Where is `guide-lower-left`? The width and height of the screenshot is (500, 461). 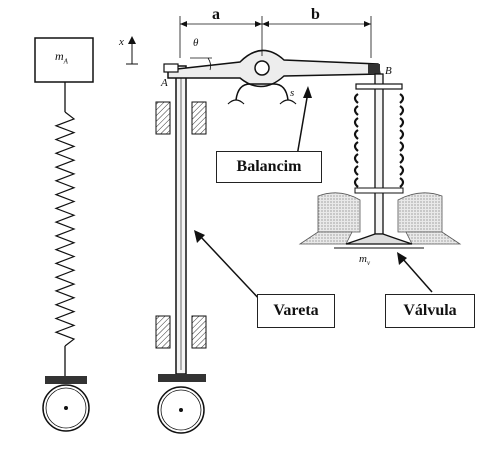 guide-lower-left is located at coordinates (163, 332).